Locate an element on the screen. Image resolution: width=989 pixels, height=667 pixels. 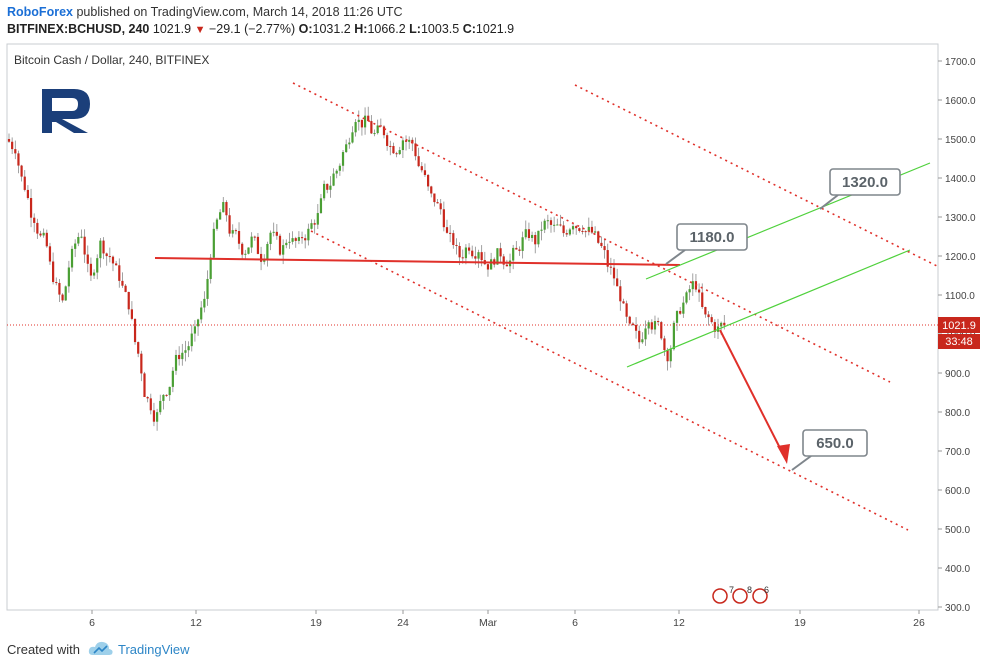
open-value: 1031.2 is located at coordinates (331, 29).